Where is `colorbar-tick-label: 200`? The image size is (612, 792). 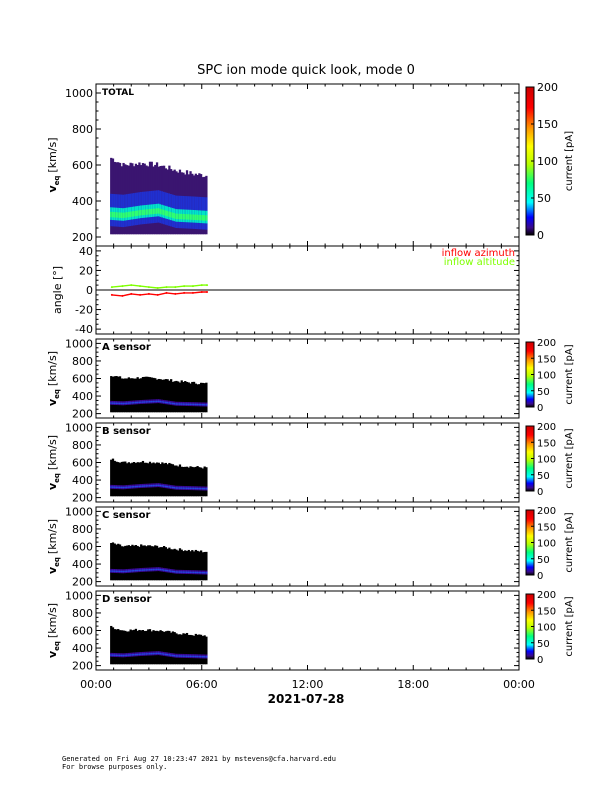 colorbar-tick-label: 200 is located at coordinates (546, 427).